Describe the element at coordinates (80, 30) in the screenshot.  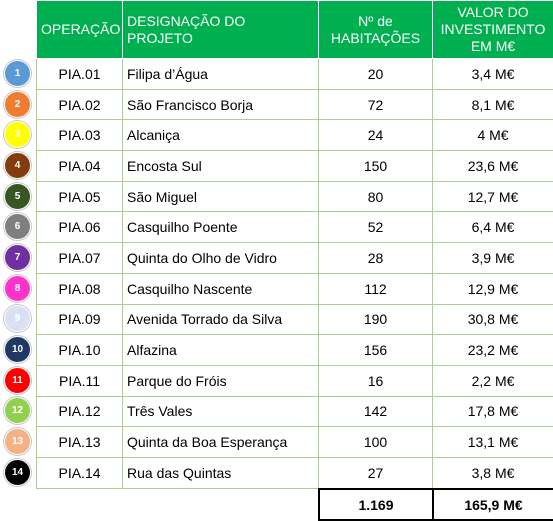
I see `header-operation: OPERAÇÃO` at that location.